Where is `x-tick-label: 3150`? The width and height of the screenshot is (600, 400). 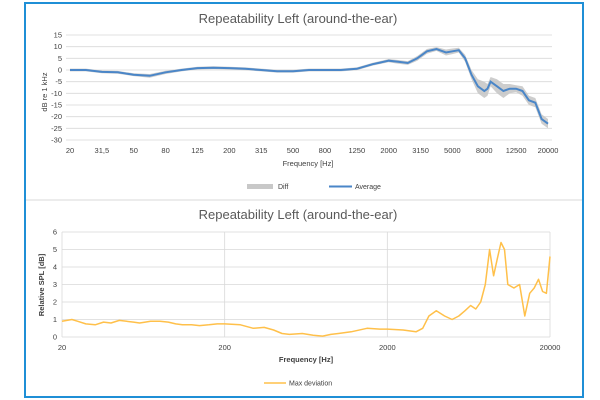 x-tick-label: 3150 is located at coordinates (420, 150).